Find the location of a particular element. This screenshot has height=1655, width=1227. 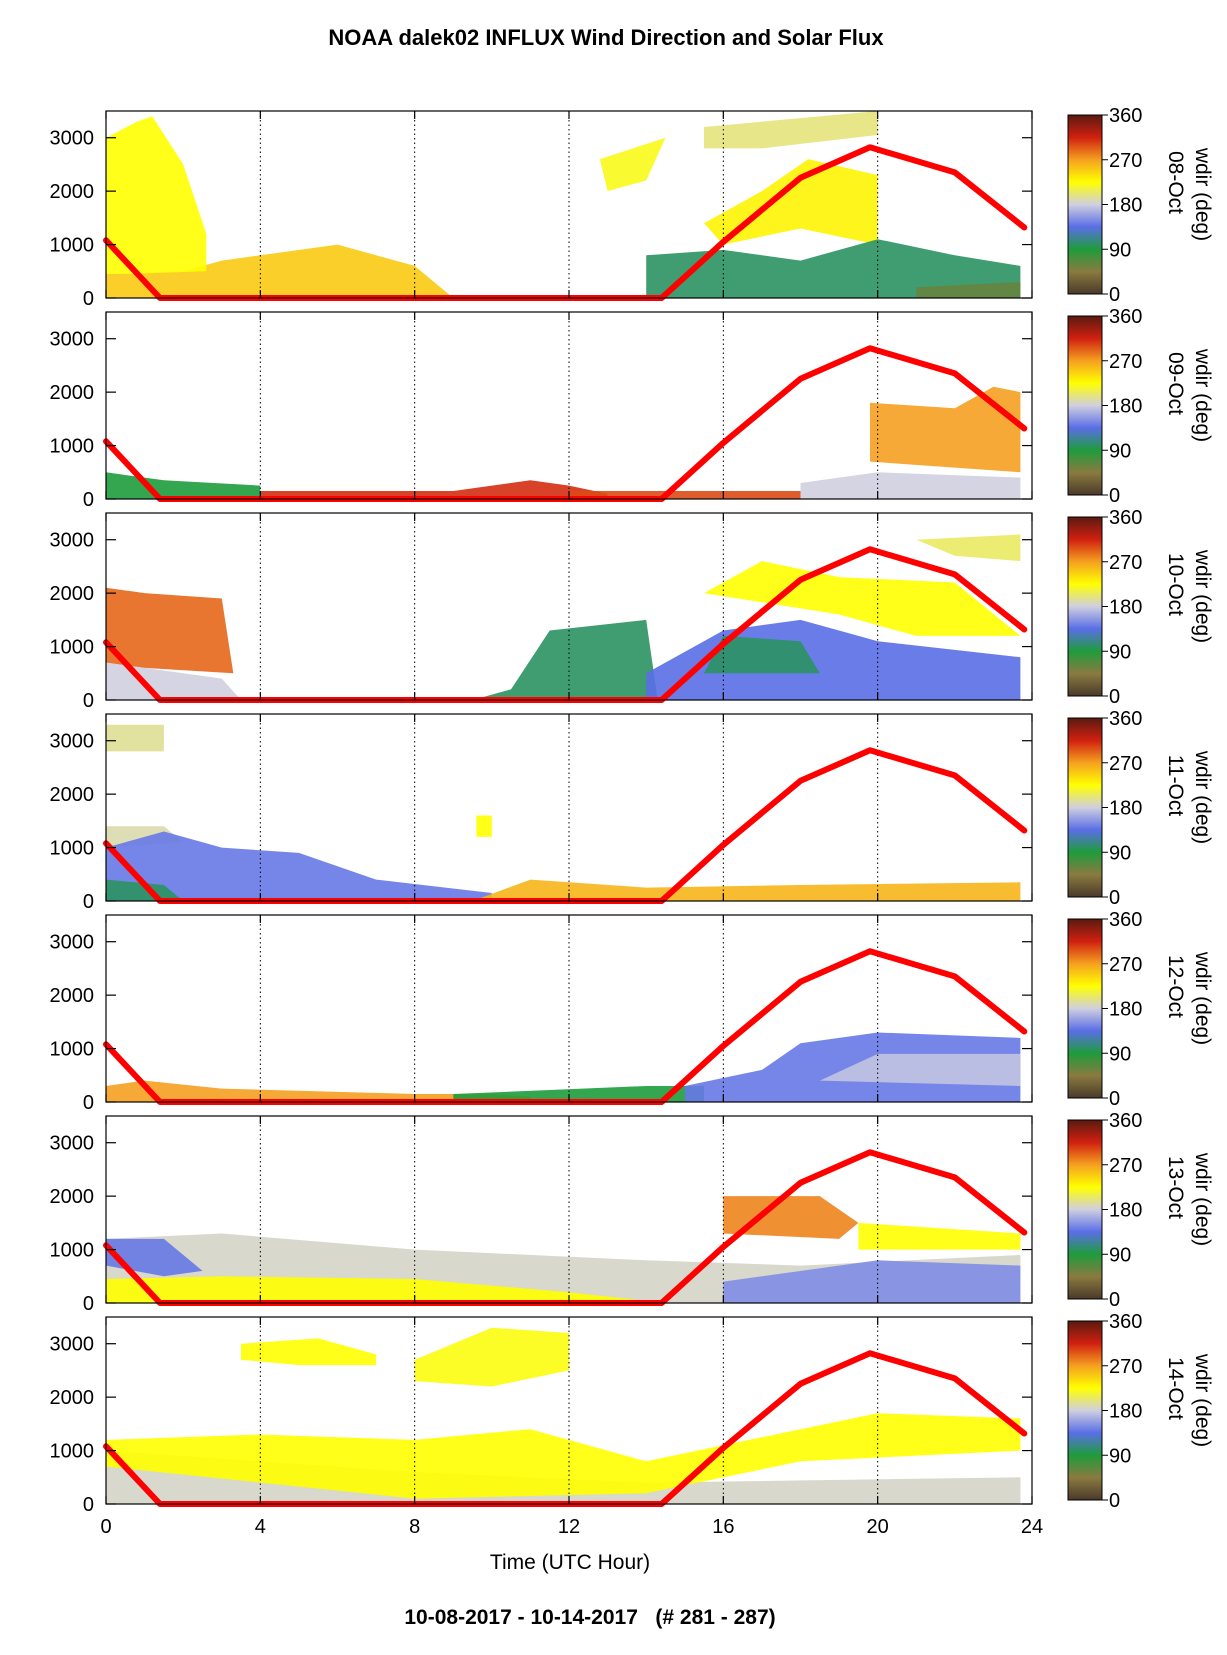

colorbar-10-Oct is located at coordinates (1085, 606).